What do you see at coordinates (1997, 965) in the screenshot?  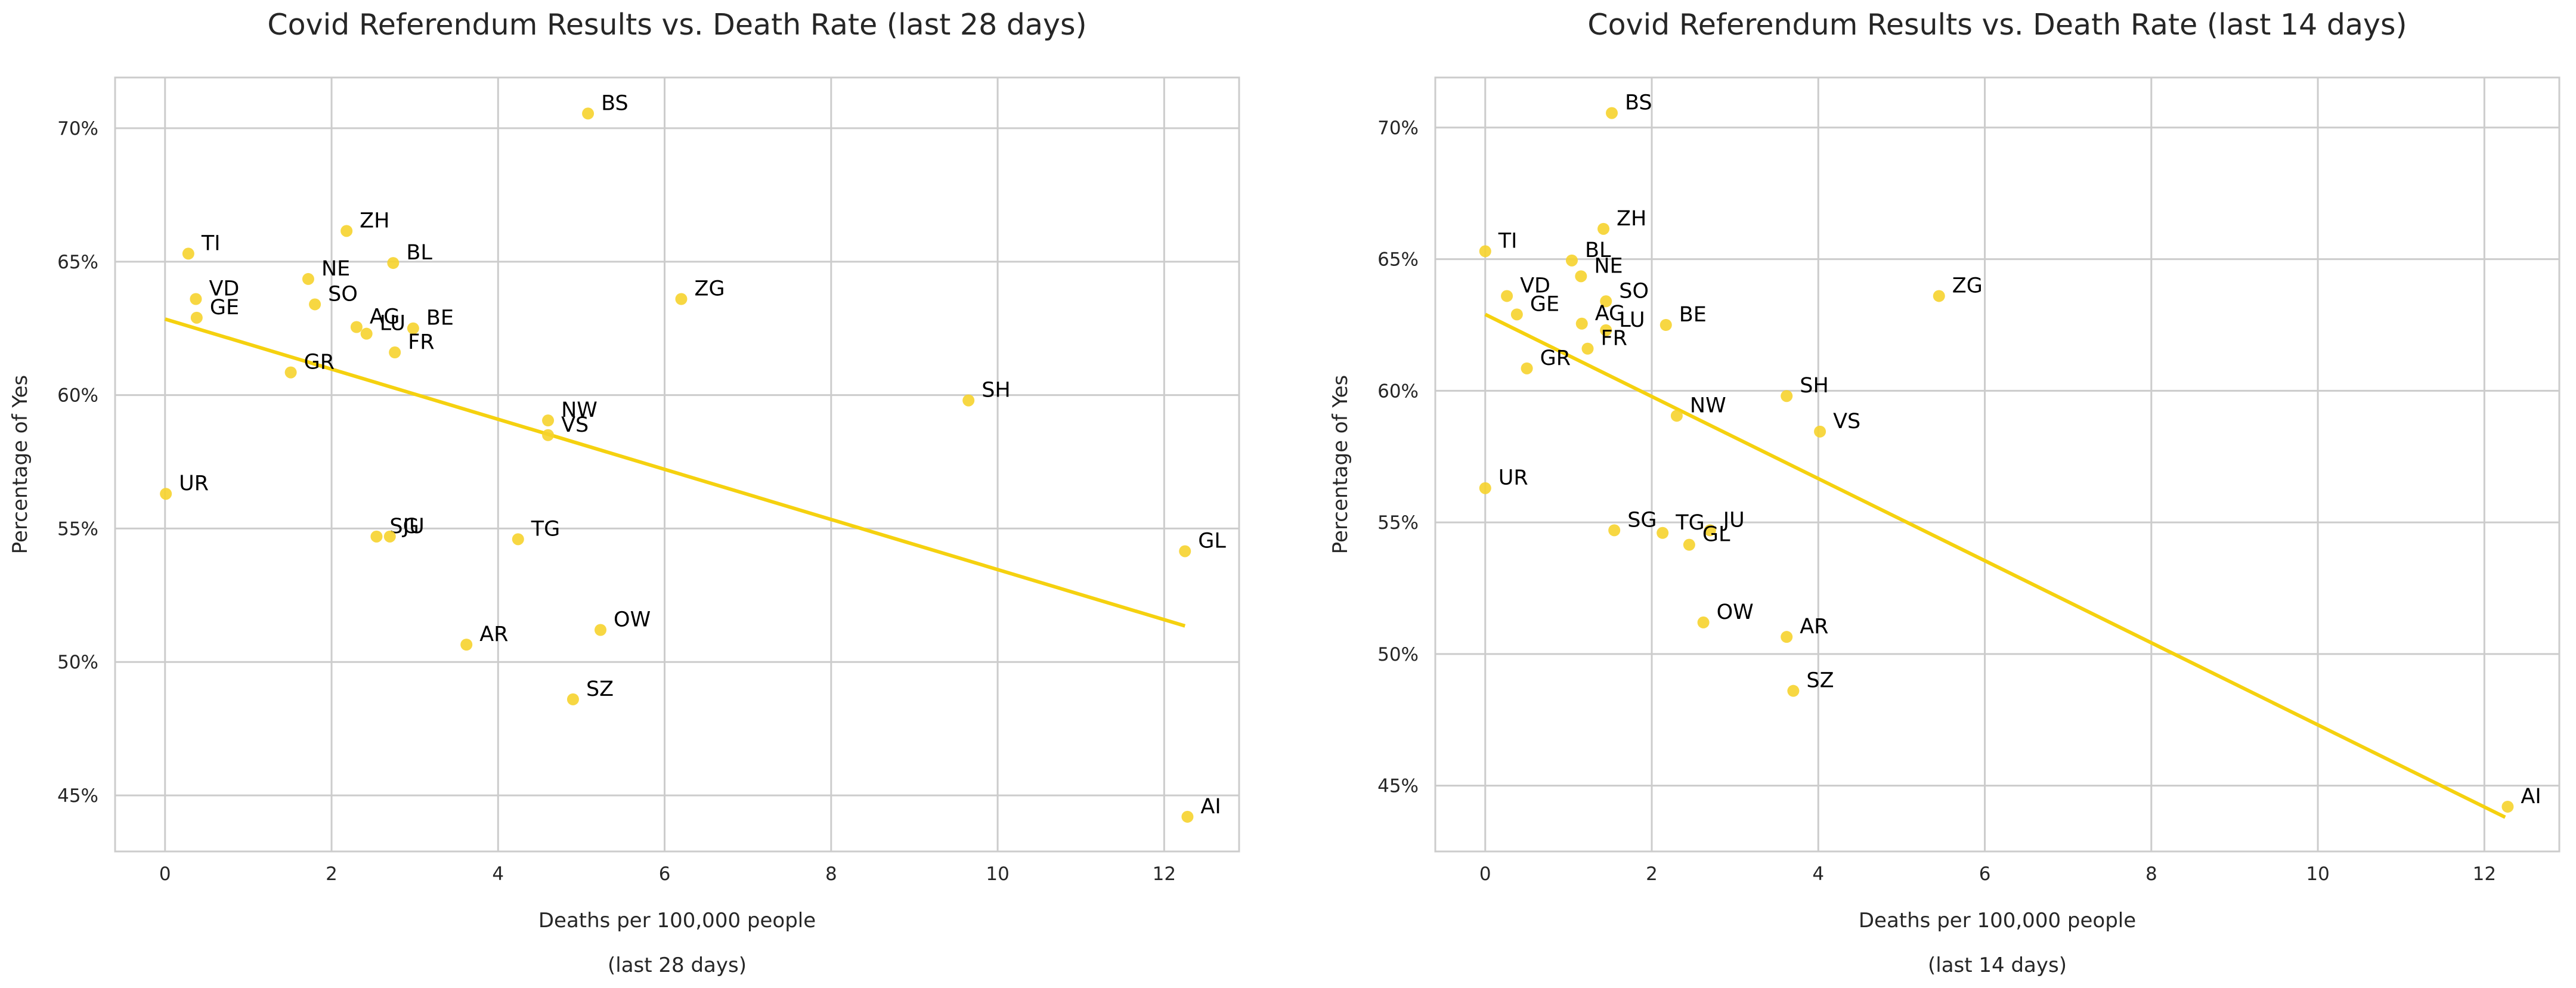 I see `x-axis-sublabel: (last 14 days)` at bounding box center [1997, 965].